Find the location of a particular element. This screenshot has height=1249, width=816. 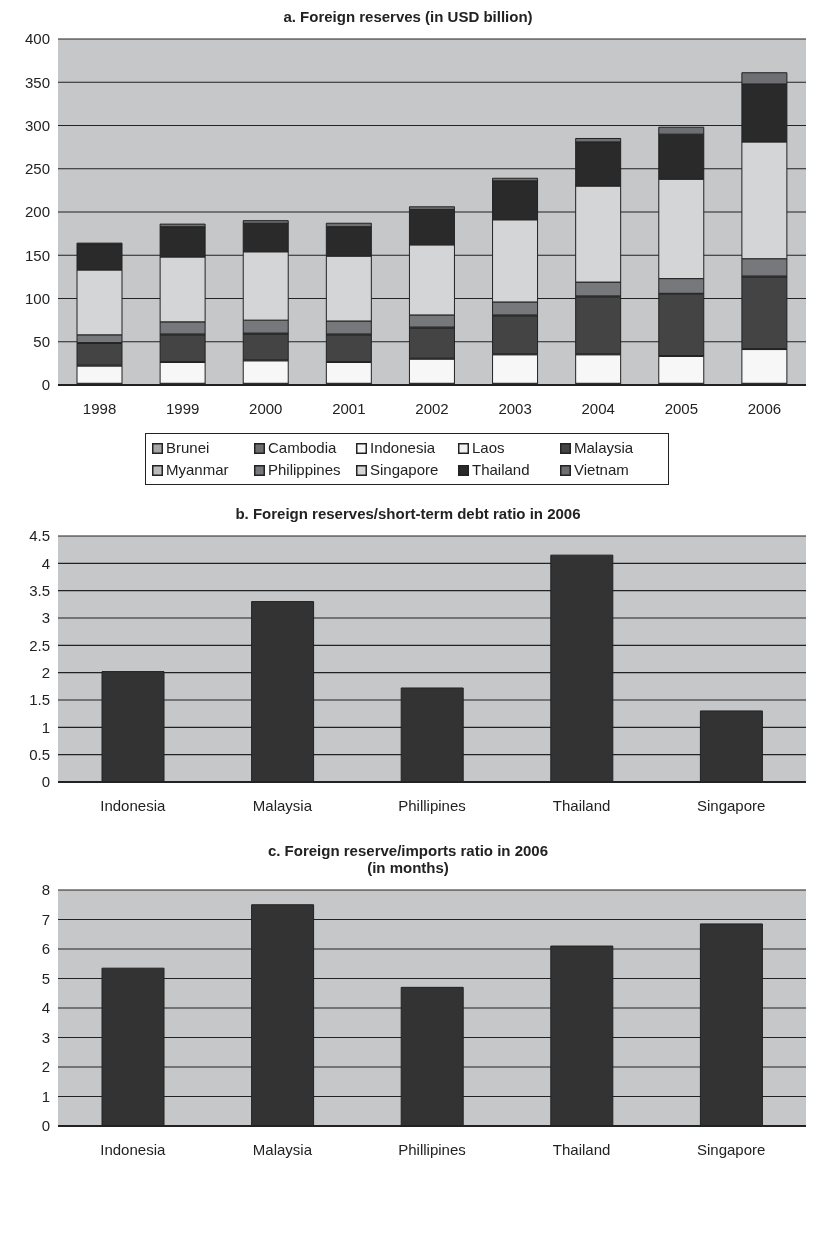

x-tick-label: 2005 is located at coordinates (681, 408).